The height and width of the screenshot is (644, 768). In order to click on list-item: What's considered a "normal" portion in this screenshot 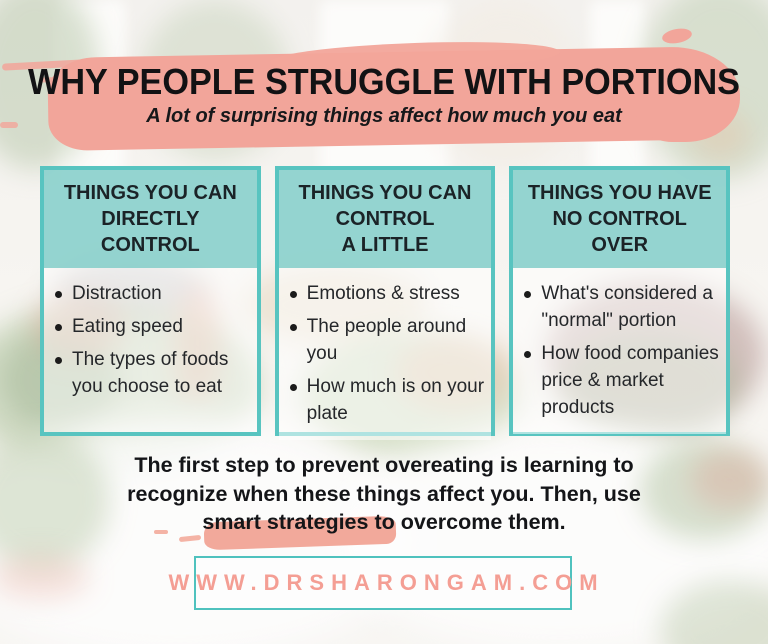, I will do `click(622, 308)`.